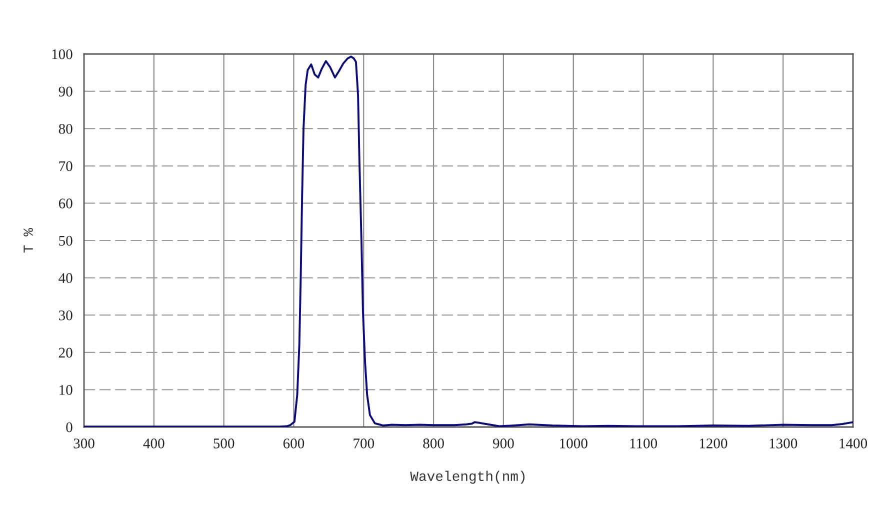 The width and height of the screenshot is (886, 528). I want to click on y-tick-label: 20, so click(65, 353).